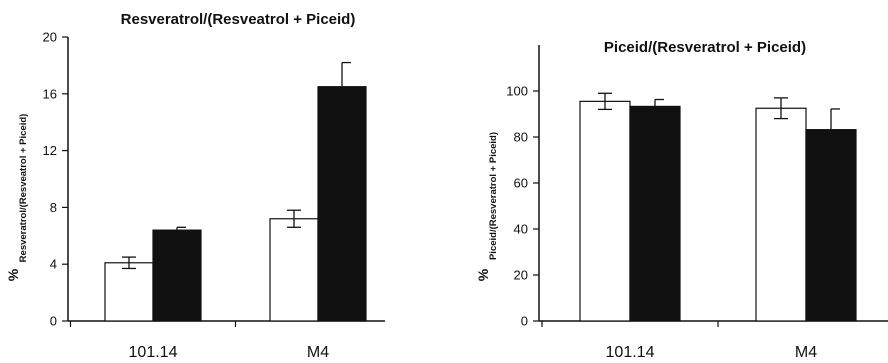 Image resolution: width=888 pixels, height=363 pixels. Describe the element at coordinates (521, 137) in the screenshot. I see `y-tick-label: 80` at that location.